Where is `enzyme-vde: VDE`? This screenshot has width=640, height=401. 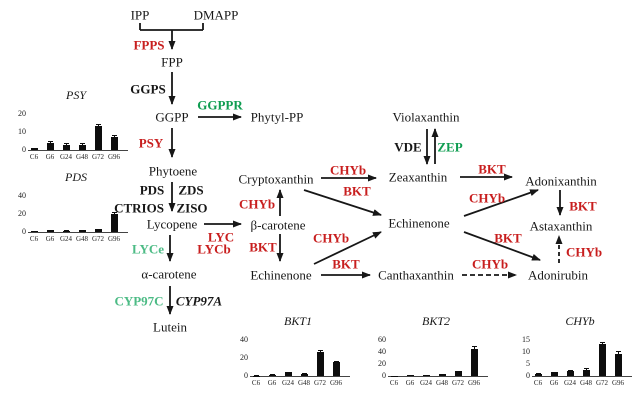 enzyme-vde: VDE is located at coordinates (408, 147).